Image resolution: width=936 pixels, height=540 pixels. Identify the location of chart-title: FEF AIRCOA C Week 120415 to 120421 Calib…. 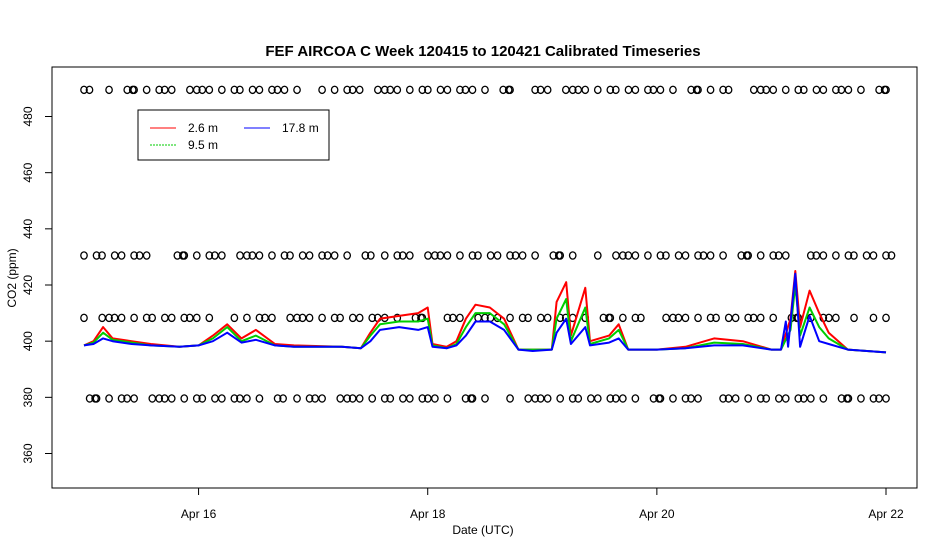
(482, 51).